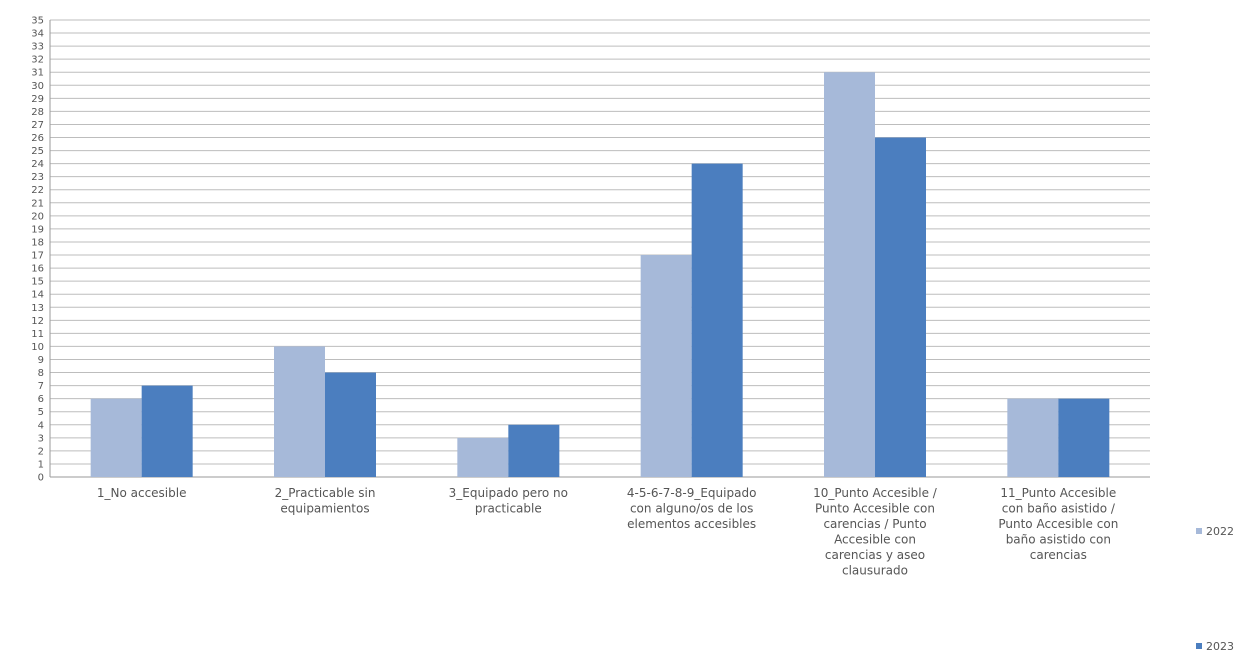 The height and width of the screenshot is (659, 1242). I want to click on x-category-label-line: carencias, so click(1058, 555).